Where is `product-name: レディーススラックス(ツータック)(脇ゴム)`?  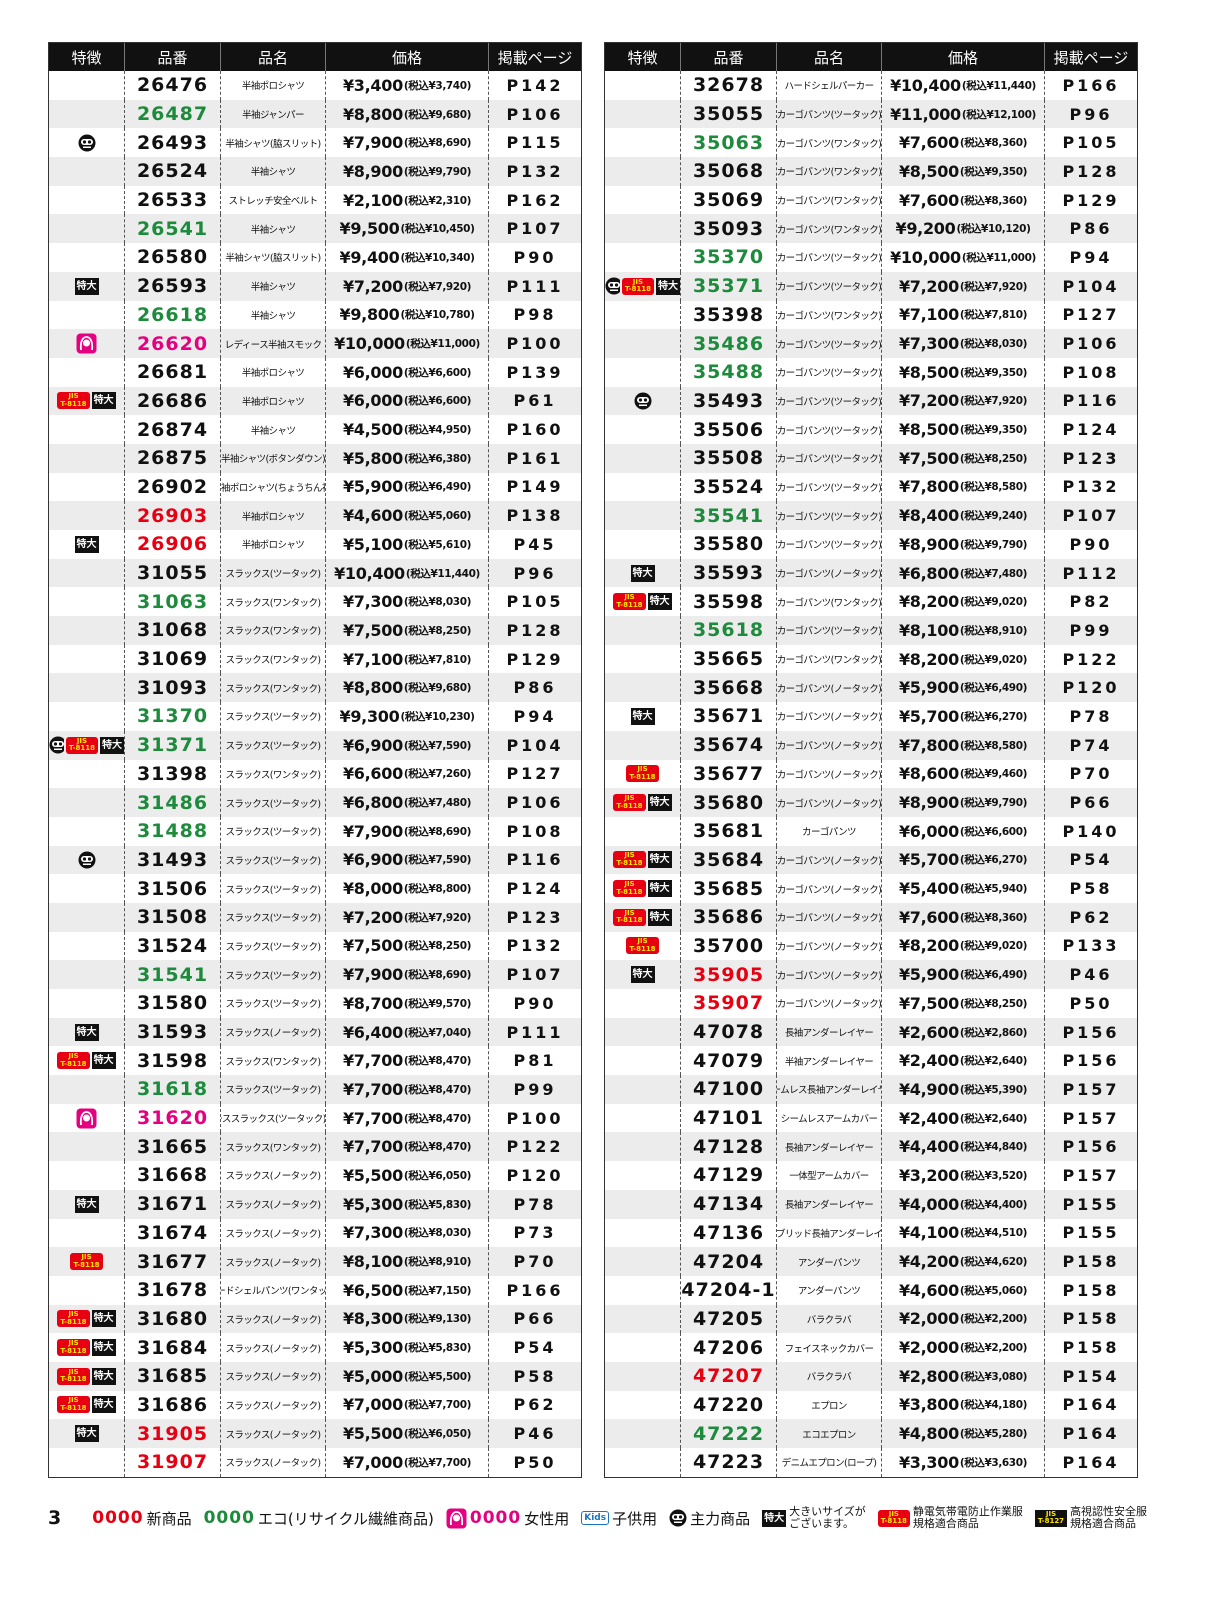 product-name: レディーススラックス(ツータック)(脇ゴム) is located at coordinates (272, 1118).